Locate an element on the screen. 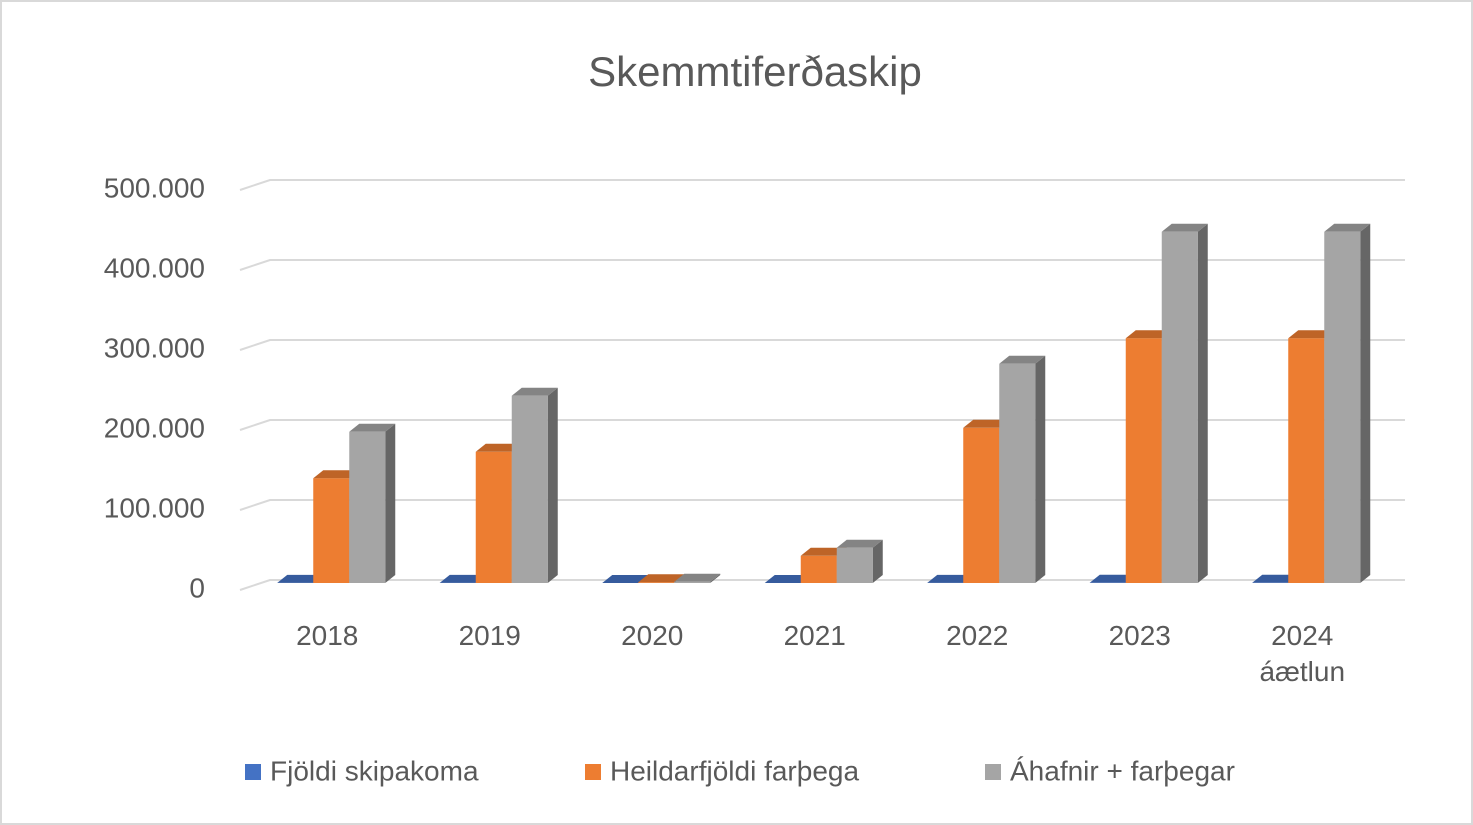  y-tick-label: 200.000 is located at coordinates (154, 427).